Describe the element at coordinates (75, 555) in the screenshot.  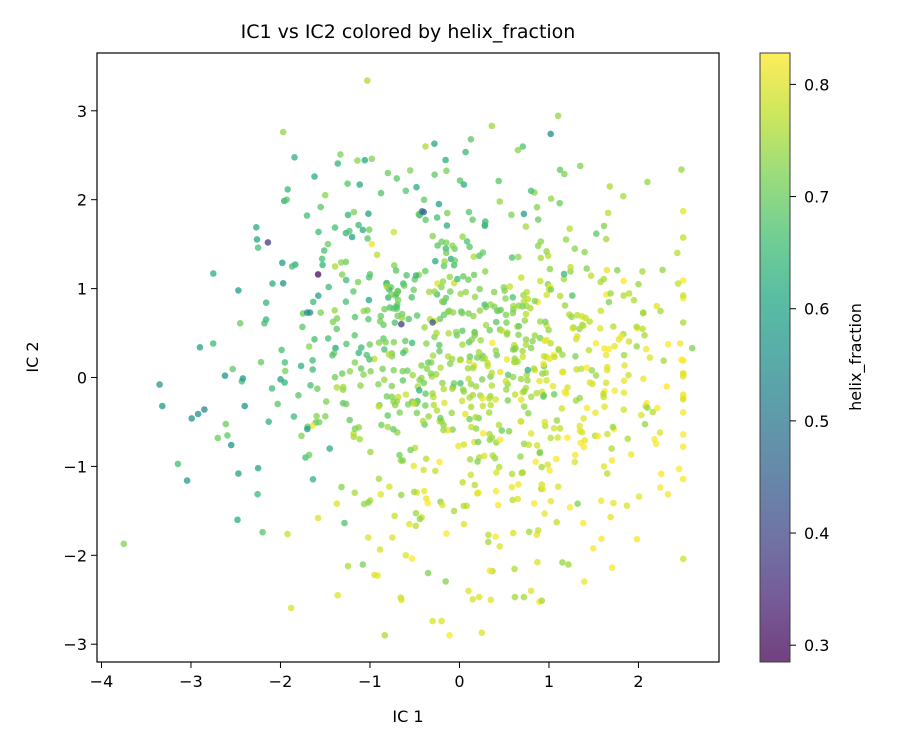
I see `y-tick-label: −2` at that location.